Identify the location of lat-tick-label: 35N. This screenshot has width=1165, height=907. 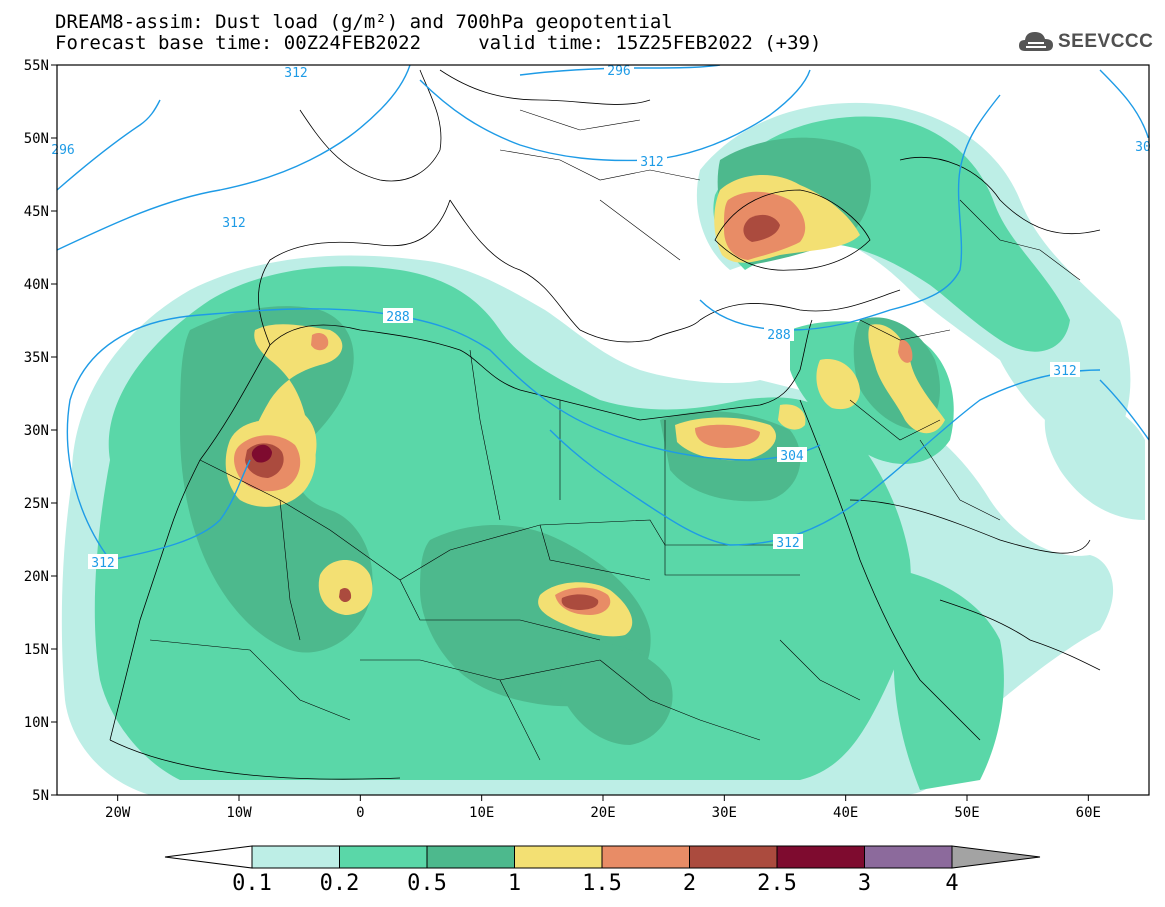
(36, 358).